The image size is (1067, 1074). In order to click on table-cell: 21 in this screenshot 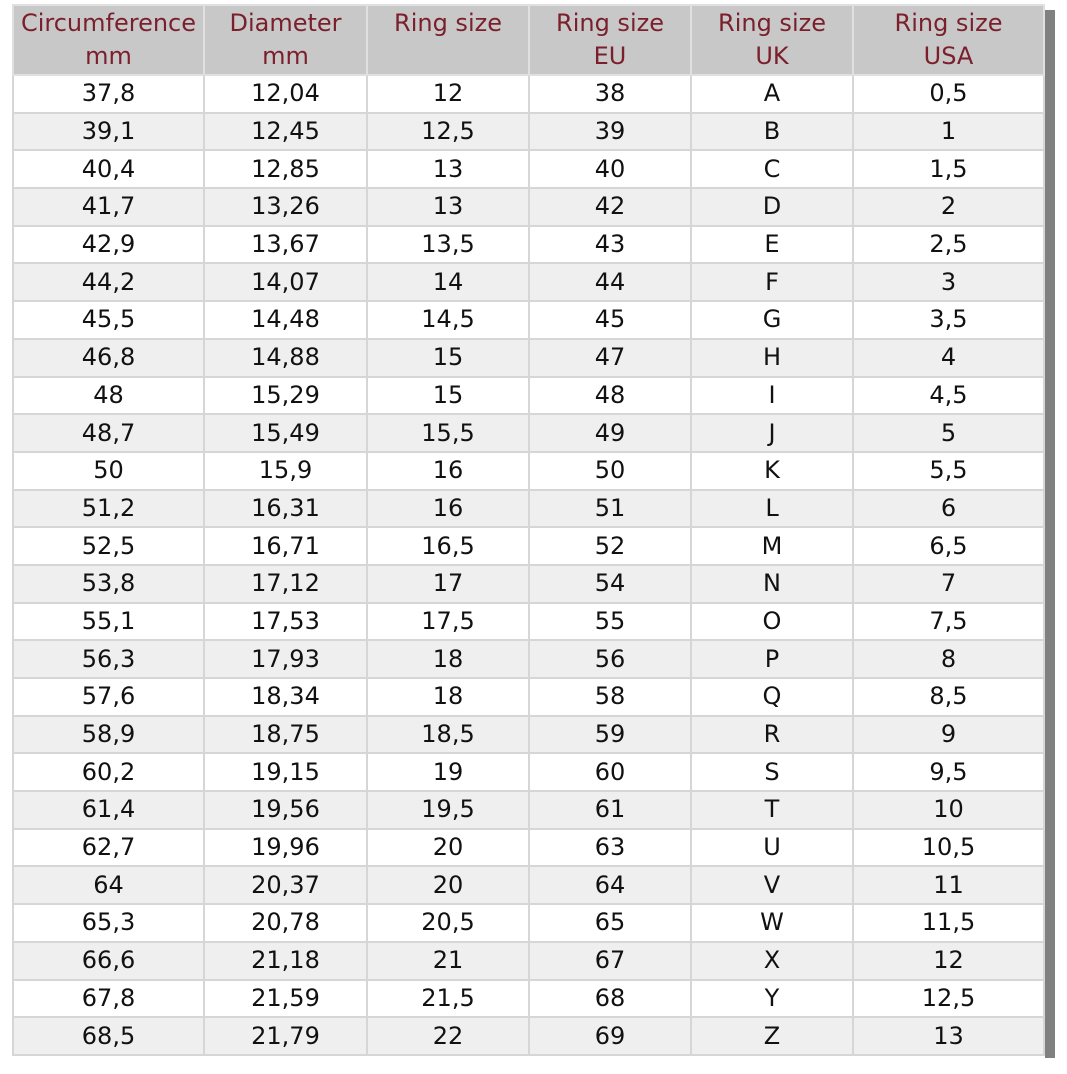, I will do `click(448, 960)`.